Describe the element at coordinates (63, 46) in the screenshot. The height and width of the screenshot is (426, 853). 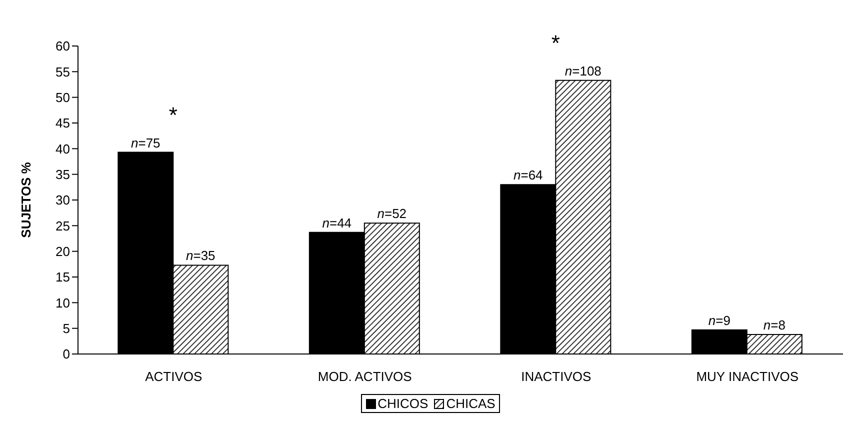
I see `y-tick-label: 60` at that location.